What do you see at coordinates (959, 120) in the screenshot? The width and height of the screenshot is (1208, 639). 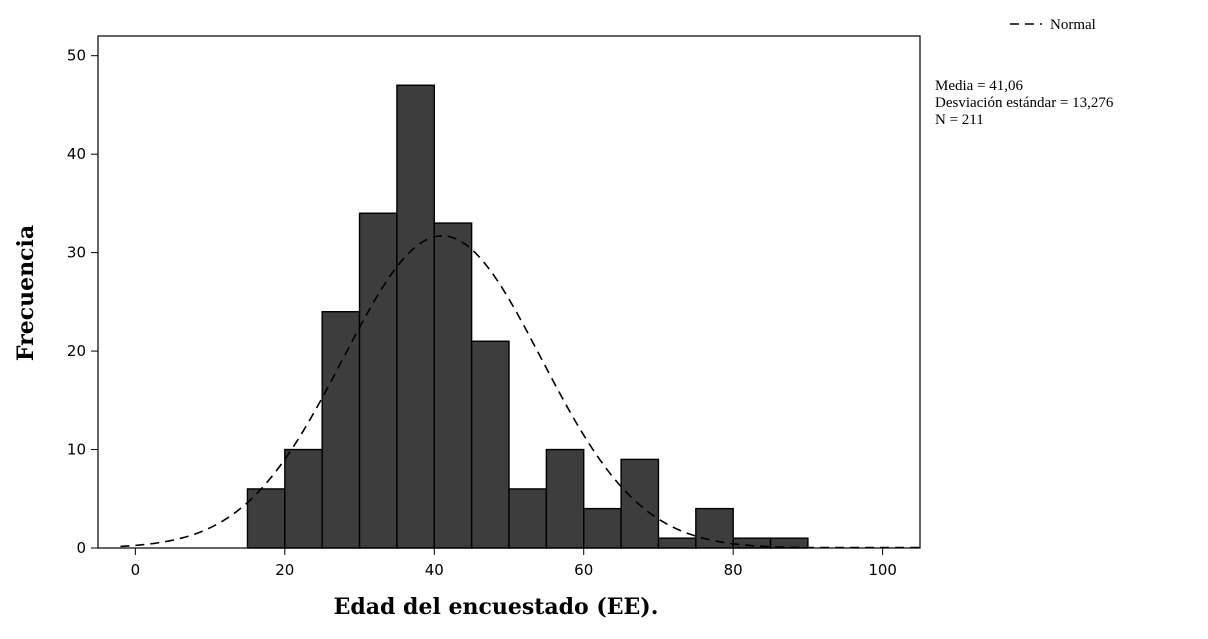 I see `stats-n: N = 211` at bounding box center [959, 120].